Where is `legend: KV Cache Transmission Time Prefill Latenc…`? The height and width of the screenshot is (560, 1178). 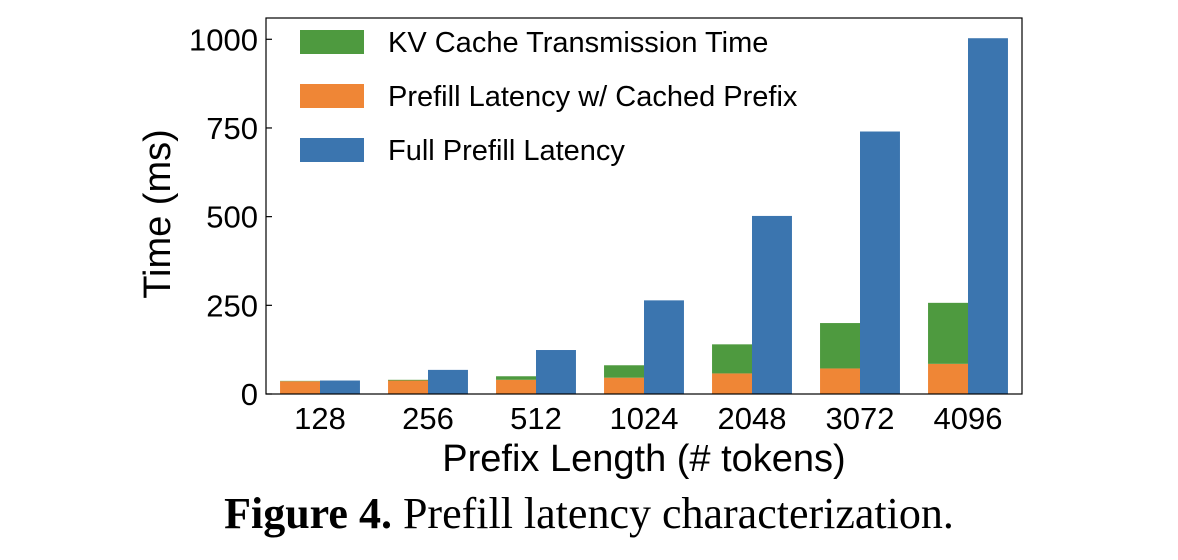 legend: KV Cache Transmission Time Prefill Latenc… is located at coordinates (549, 97).